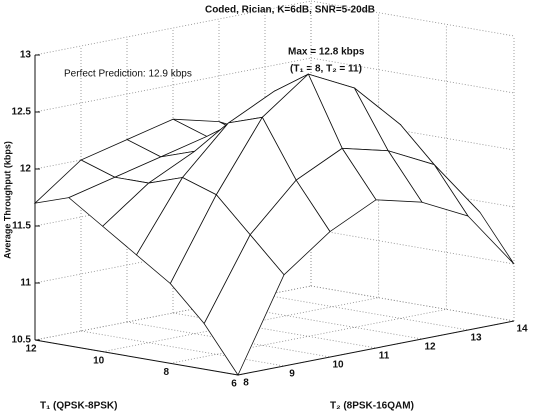 The width and height of the screenshot is (542, 417). Describe the element at coordinates (338, 365) in the screenshot. I see `x-tick-label: 10` at that location.